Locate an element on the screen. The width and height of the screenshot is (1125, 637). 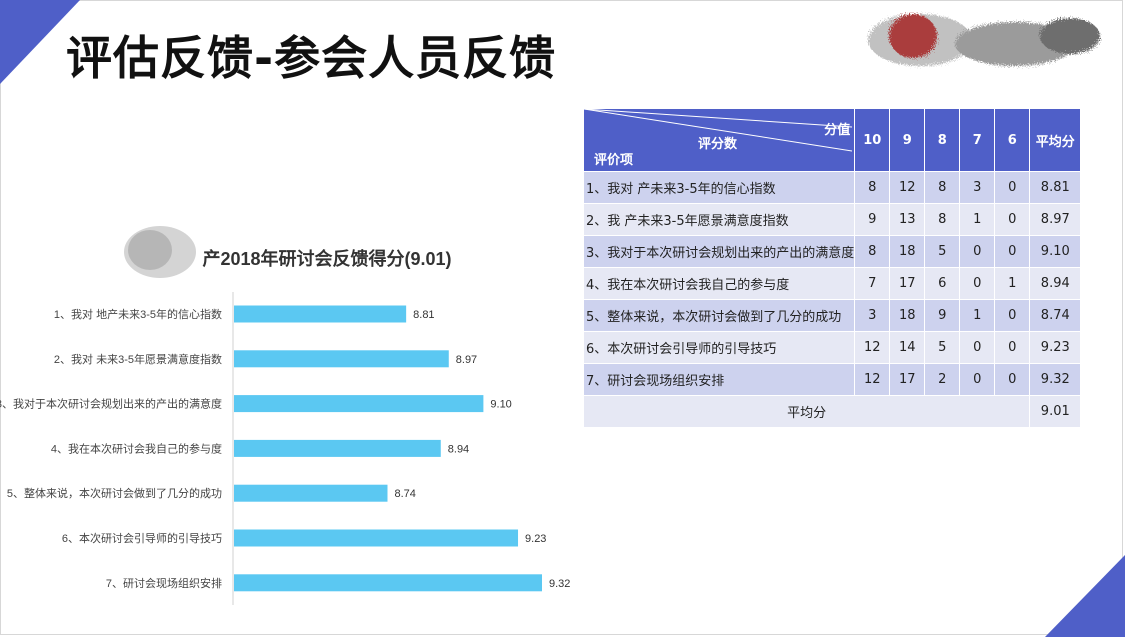
column-header-6: 6 is located at coordinates (1012, 140).